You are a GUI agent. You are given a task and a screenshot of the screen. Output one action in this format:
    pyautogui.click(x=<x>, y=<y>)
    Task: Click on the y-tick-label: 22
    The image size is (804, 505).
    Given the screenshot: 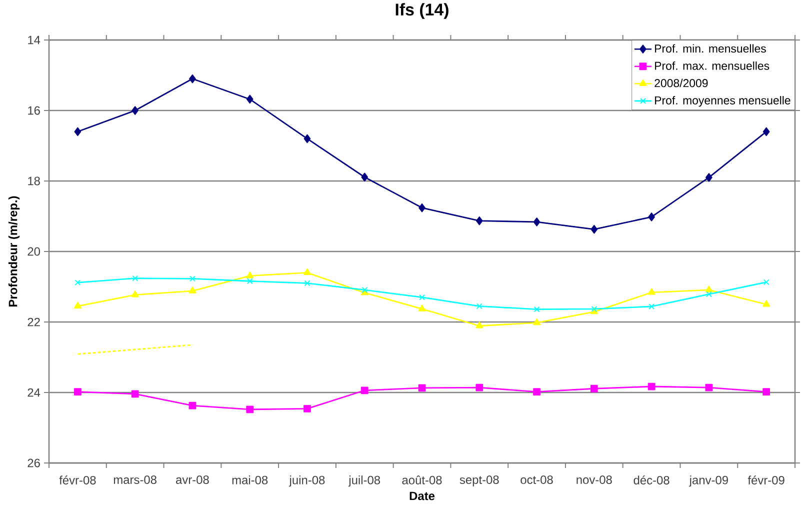 What is the action you would take?
    pyautogui.click(x=34, y=322)
    